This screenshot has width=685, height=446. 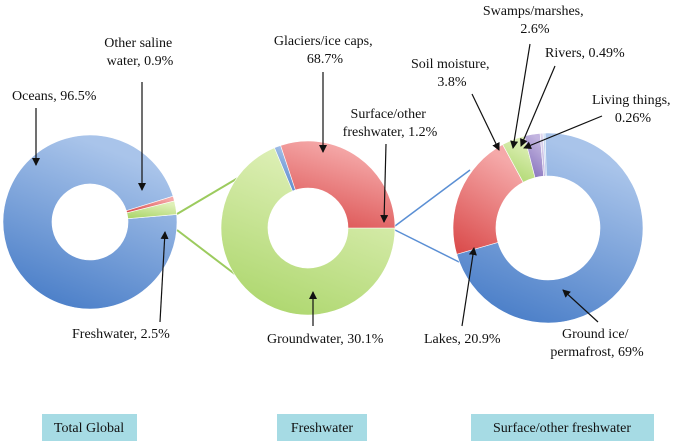 I want to click on connector-line-bottom-right, so click(x=427, y=246).